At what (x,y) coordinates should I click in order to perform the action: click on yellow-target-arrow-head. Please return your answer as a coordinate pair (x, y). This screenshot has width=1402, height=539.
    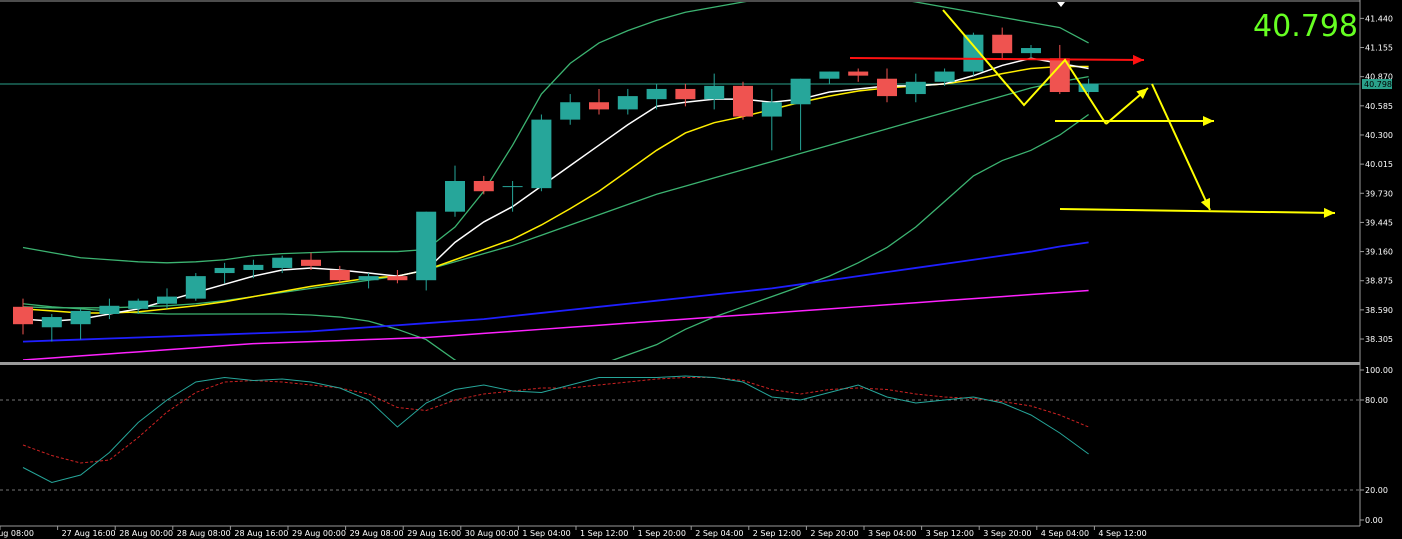
    Looking at the image, I should click on (1329, 212).